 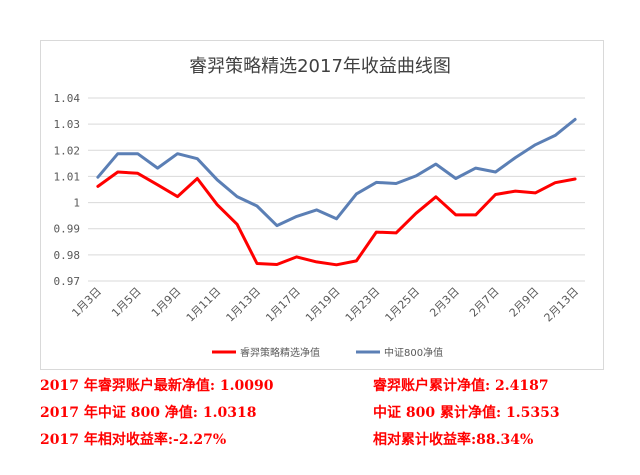 I want to click on y-tick-label: 0.98, so click(x=67, y=255).